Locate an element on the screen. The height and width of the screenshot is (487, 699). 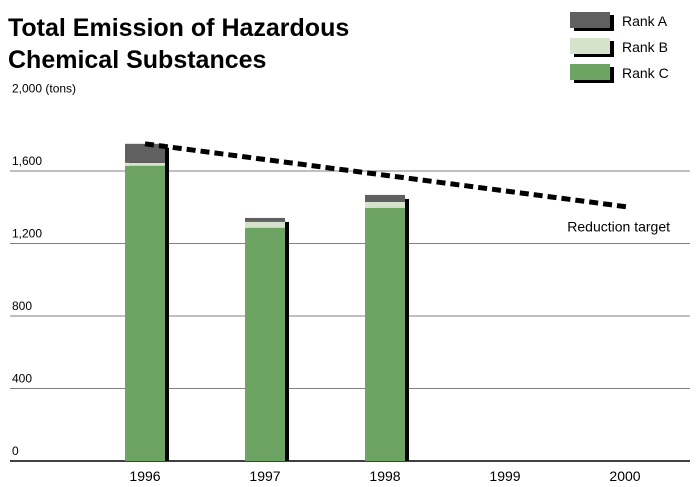
x-tick-label: 1998 is located at coordinates (384, 476).